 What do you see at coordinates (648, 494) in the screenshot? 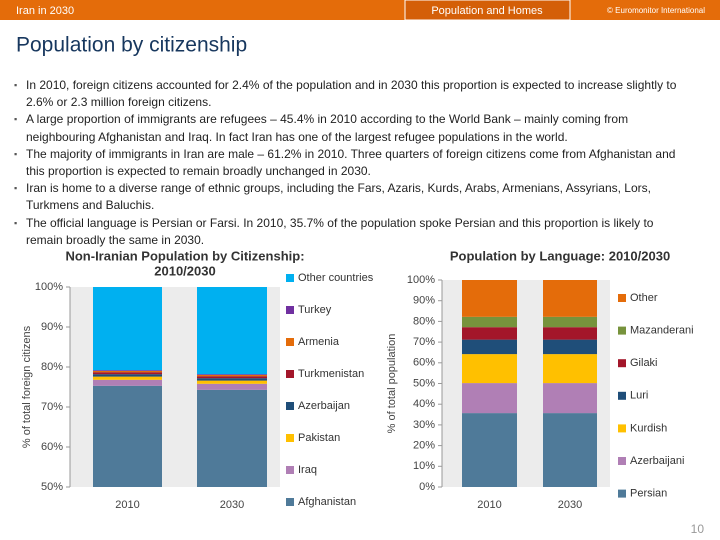
I see `legend-label: Persian` at bounding box center [648, 494].